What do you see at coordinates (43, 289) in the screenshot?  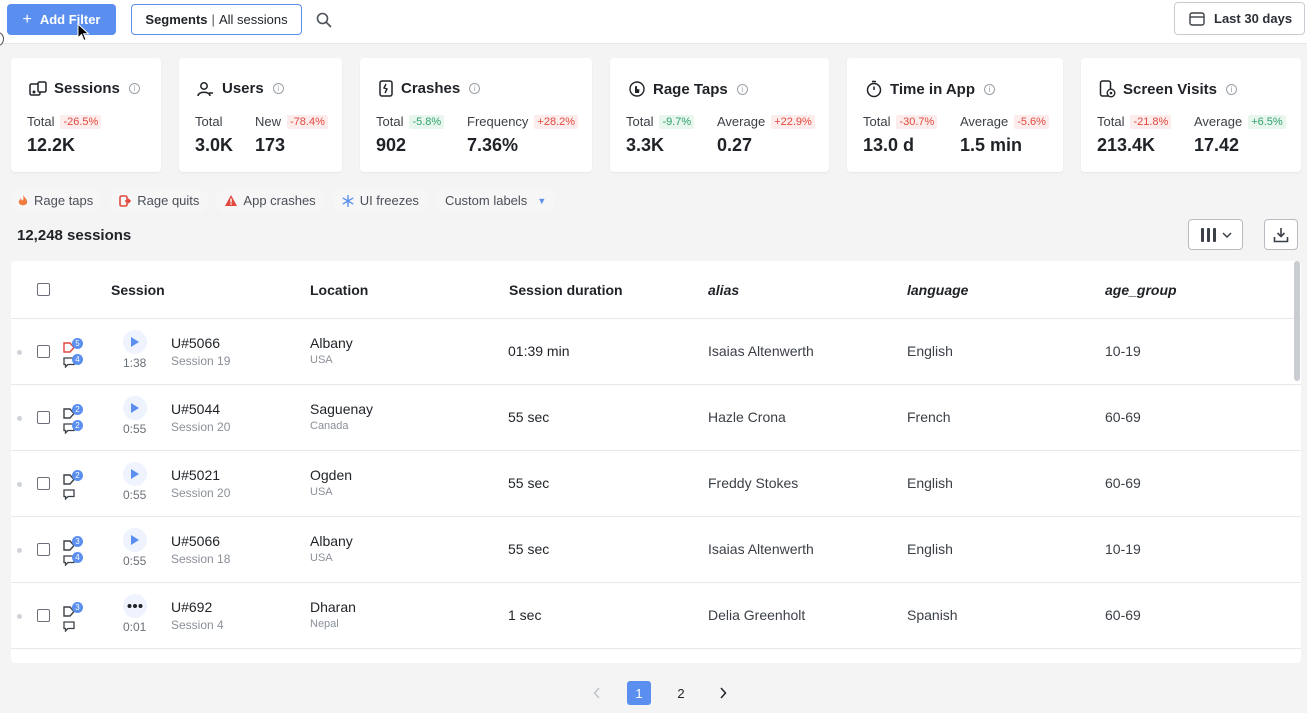 I see `select-all-checkbox` at bounding box center [43, 289].